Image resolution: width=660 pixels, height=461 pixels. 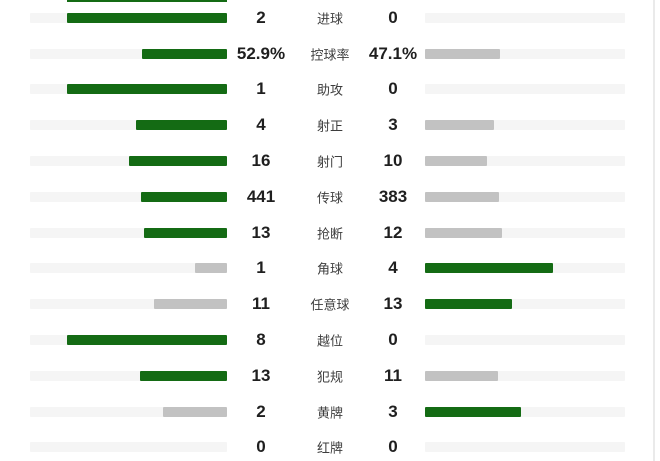 I want to click on home-value: 16, so click(x=261, y=161).